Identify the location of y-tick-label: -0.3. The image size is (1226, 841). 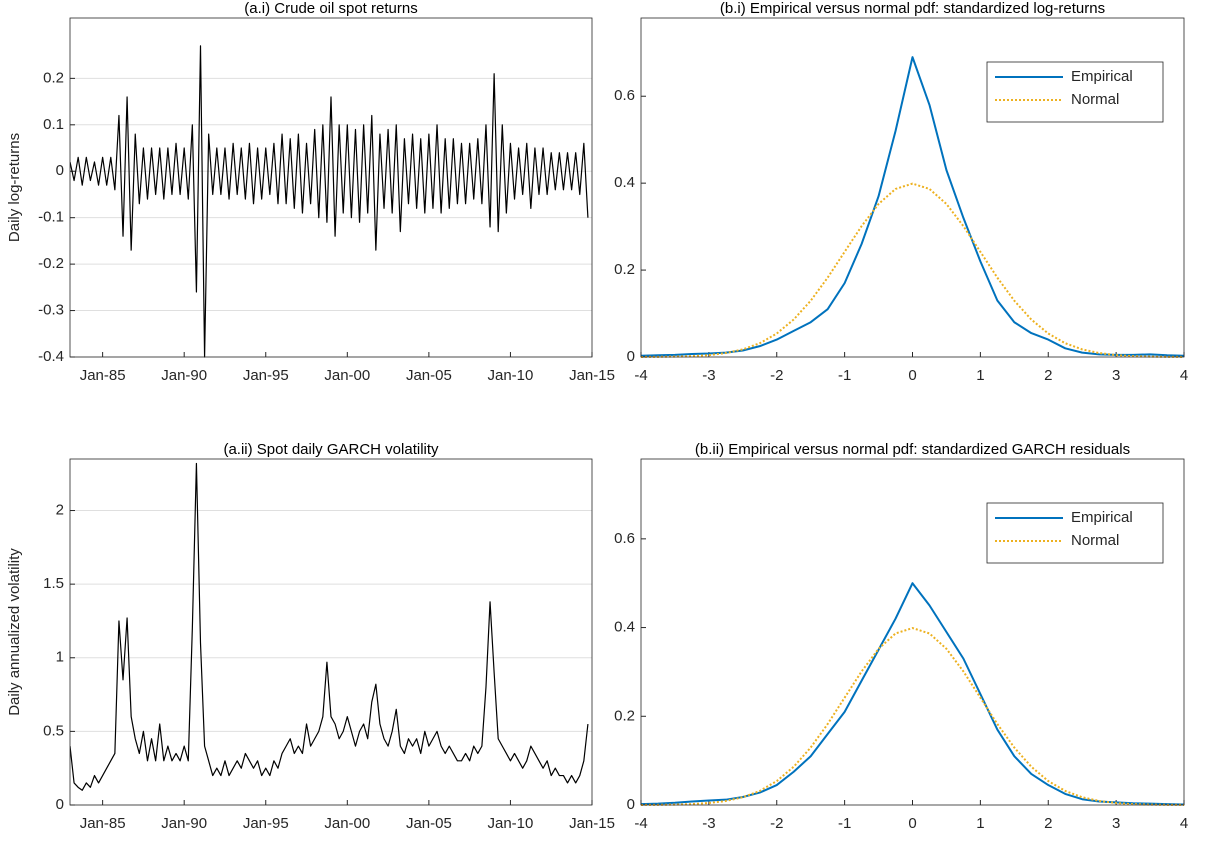
(51, 310).